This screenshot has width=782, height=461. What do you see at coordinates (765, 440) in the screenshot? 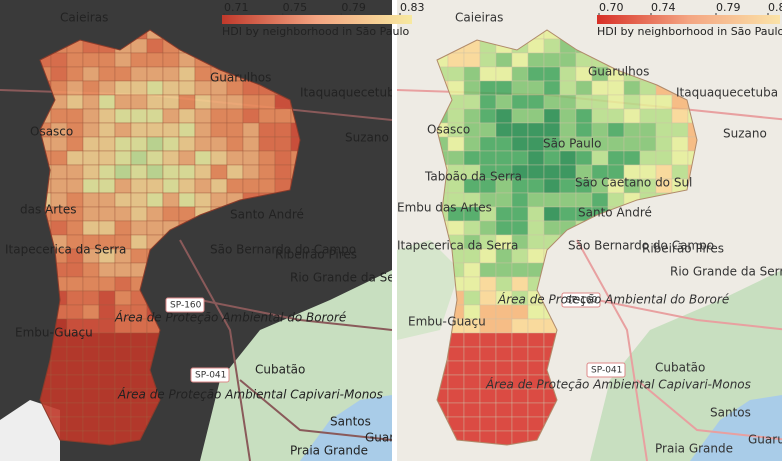
I see `place-label: Guarujá` at bounding box center [765, 440].